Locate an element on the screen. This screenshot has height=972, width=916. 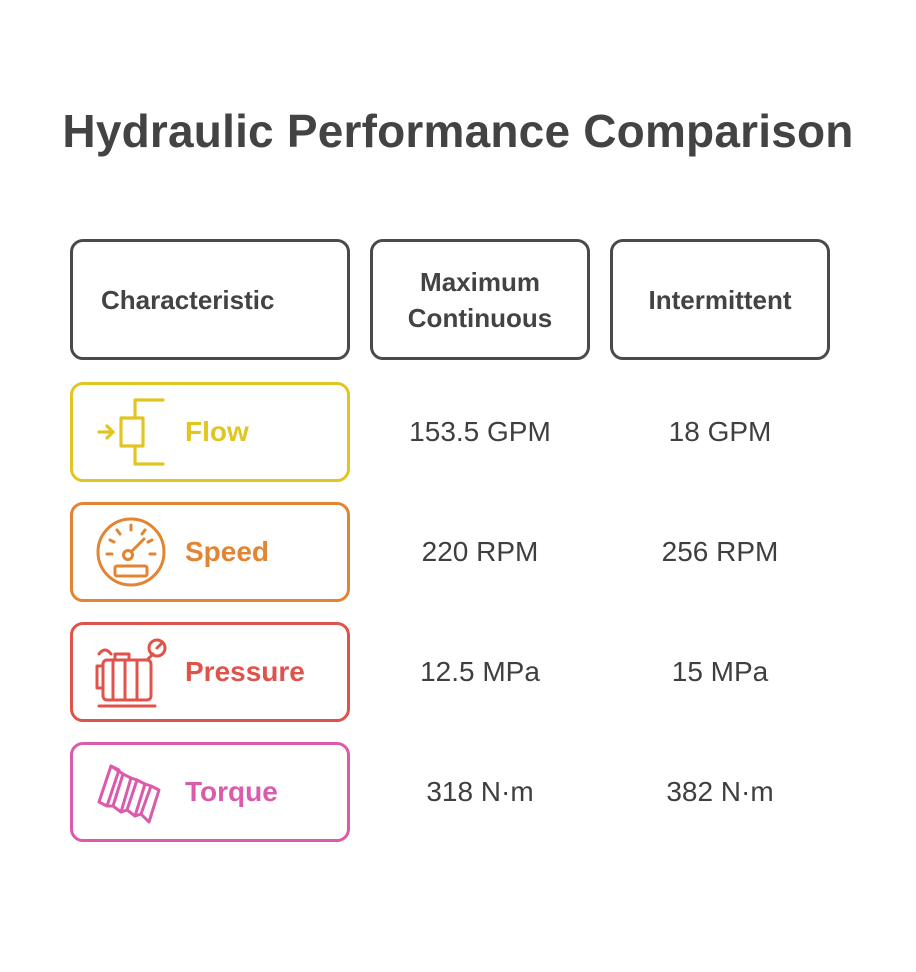
row-torque-label: Torque is located at coordinates (231, 791).